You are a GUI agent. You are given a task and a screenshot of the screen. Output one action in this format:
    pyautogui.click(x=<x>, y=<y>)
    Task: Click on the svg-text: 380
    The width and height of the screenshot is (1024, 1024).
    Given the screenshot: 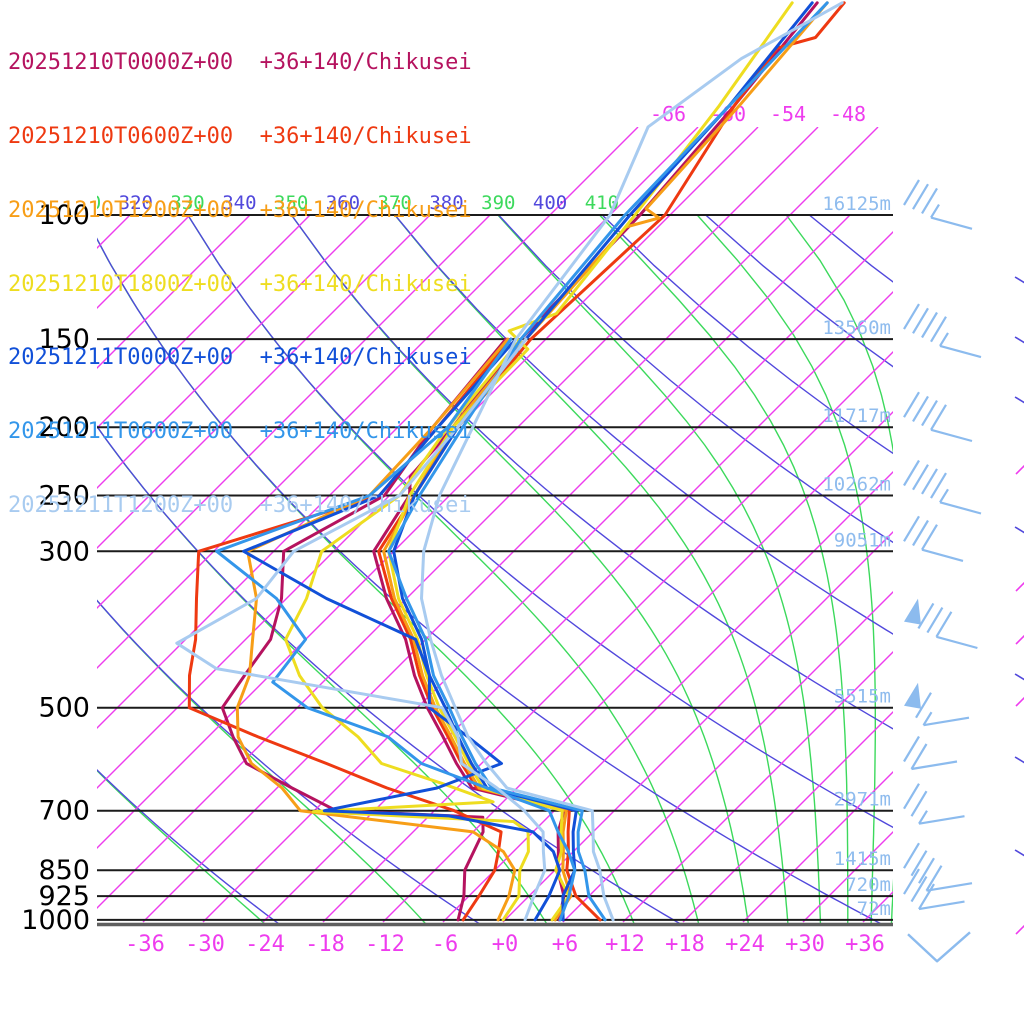 What is the action you would take?
    pyautogui.click(x=446, y=203)
    